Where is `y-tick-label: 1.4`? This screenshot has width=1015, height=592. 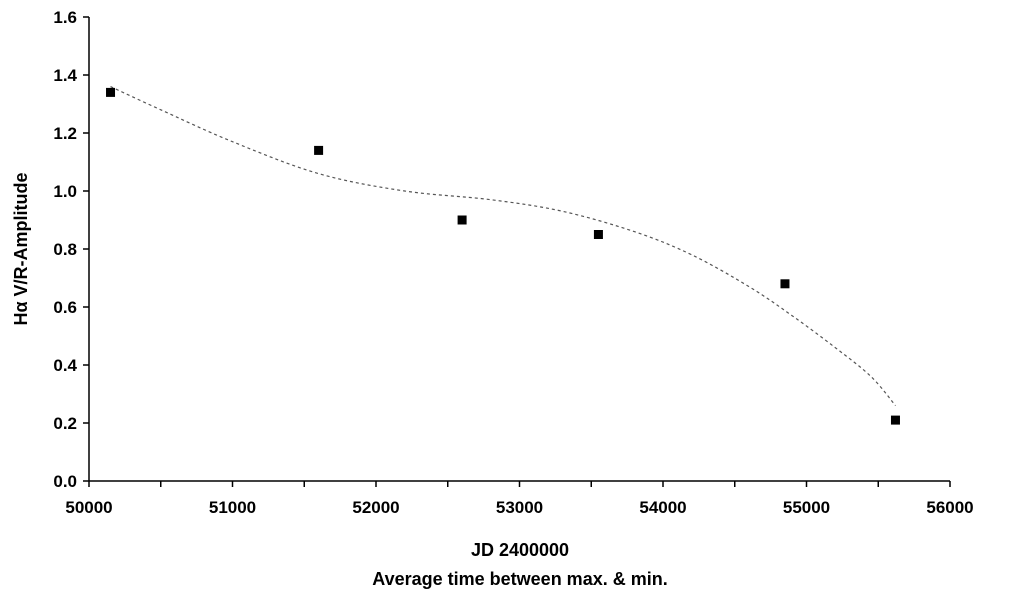
y-tick-label: 1.4 is located at coordinates (65, 75).